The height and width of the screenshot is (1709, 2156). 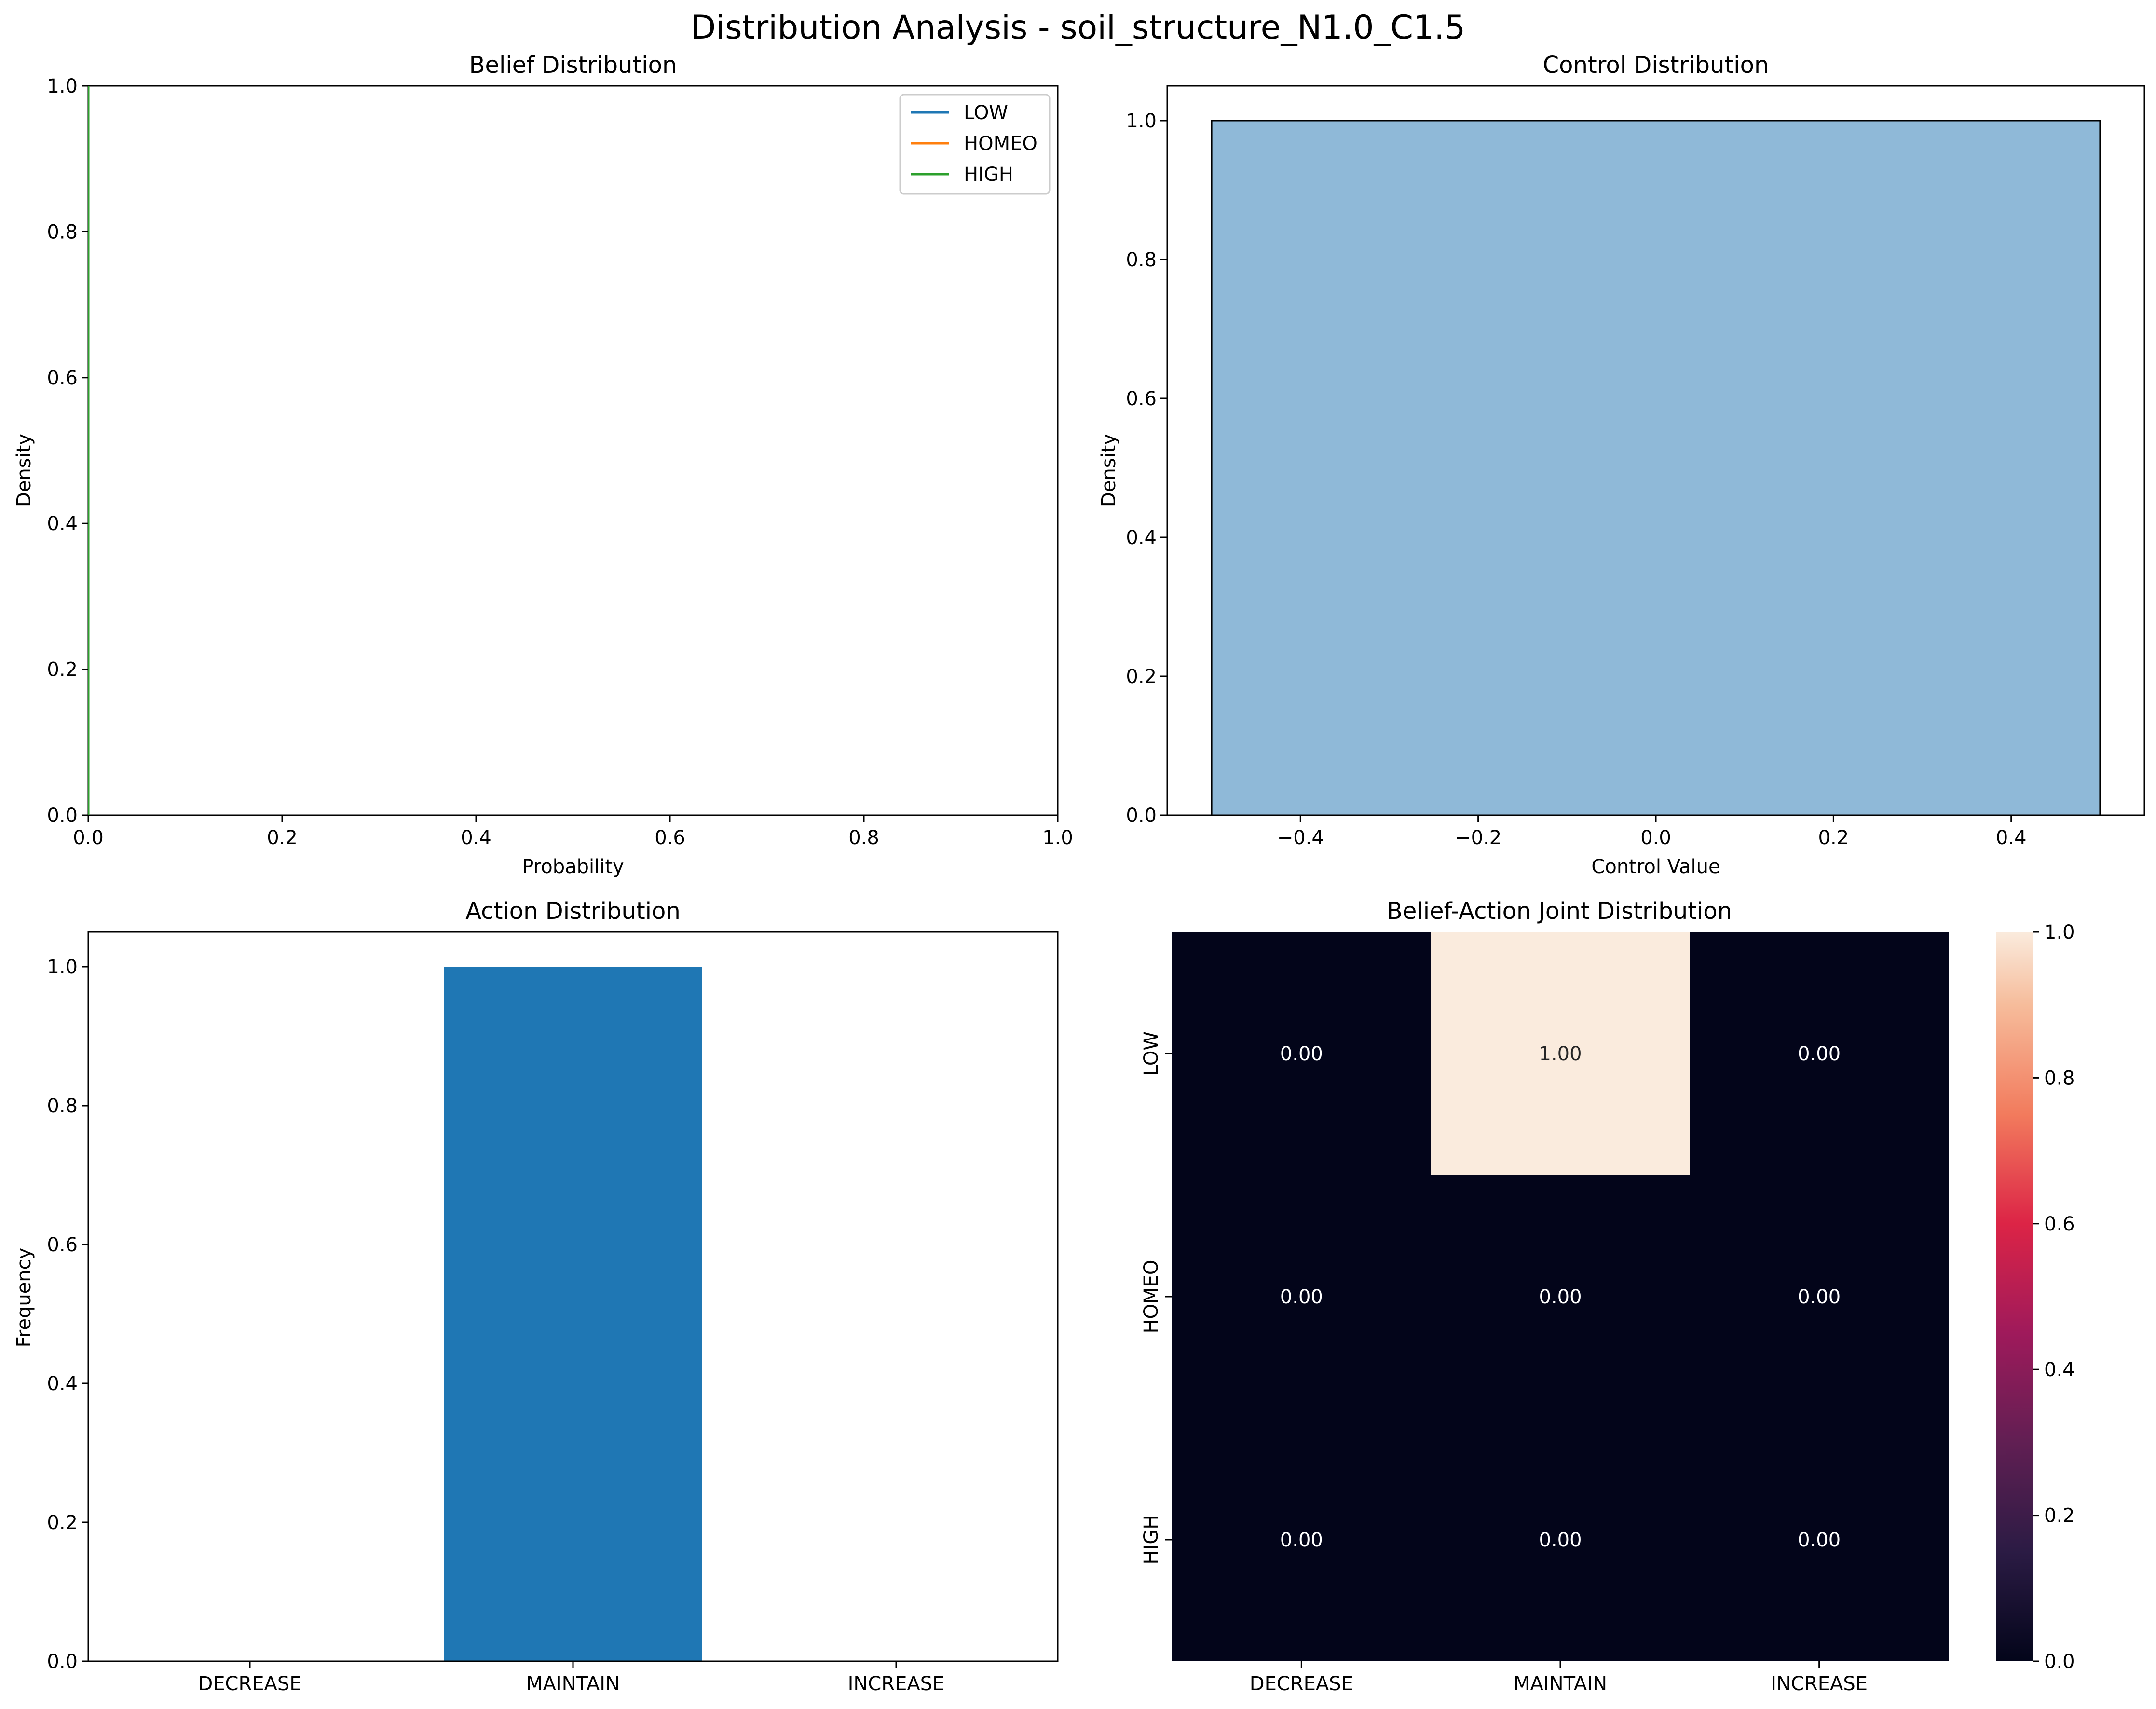 I want to click on heatmap-annotation-0-1: 1.00, so click(x=1560, y=1054).